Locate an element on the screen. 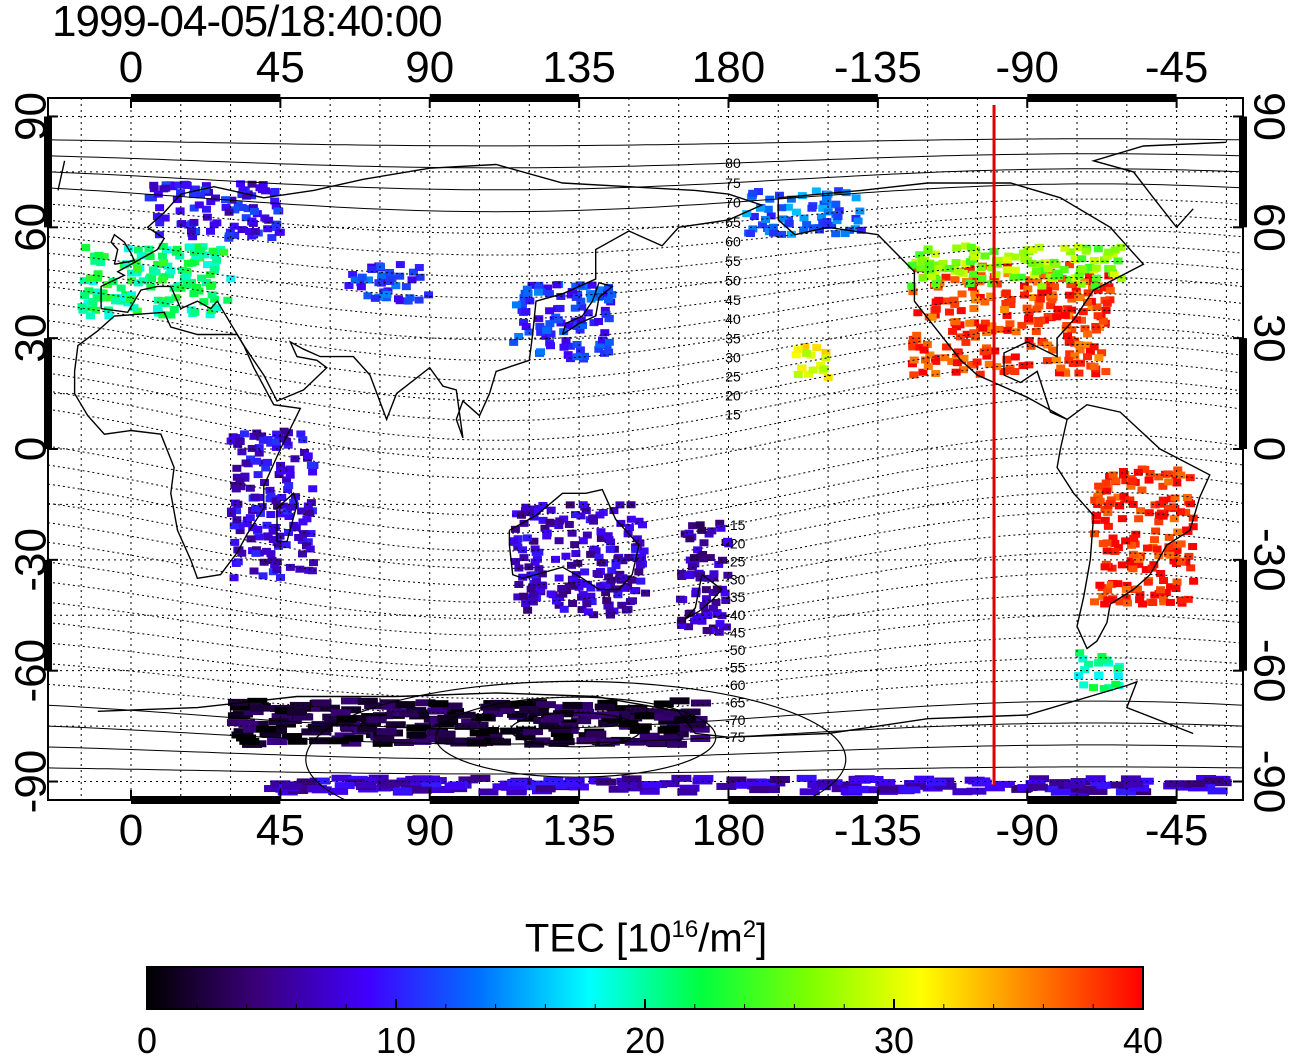 This screenshot has width=1292, height=1057. frame-bar-right is located at coordinates (1243, 172).